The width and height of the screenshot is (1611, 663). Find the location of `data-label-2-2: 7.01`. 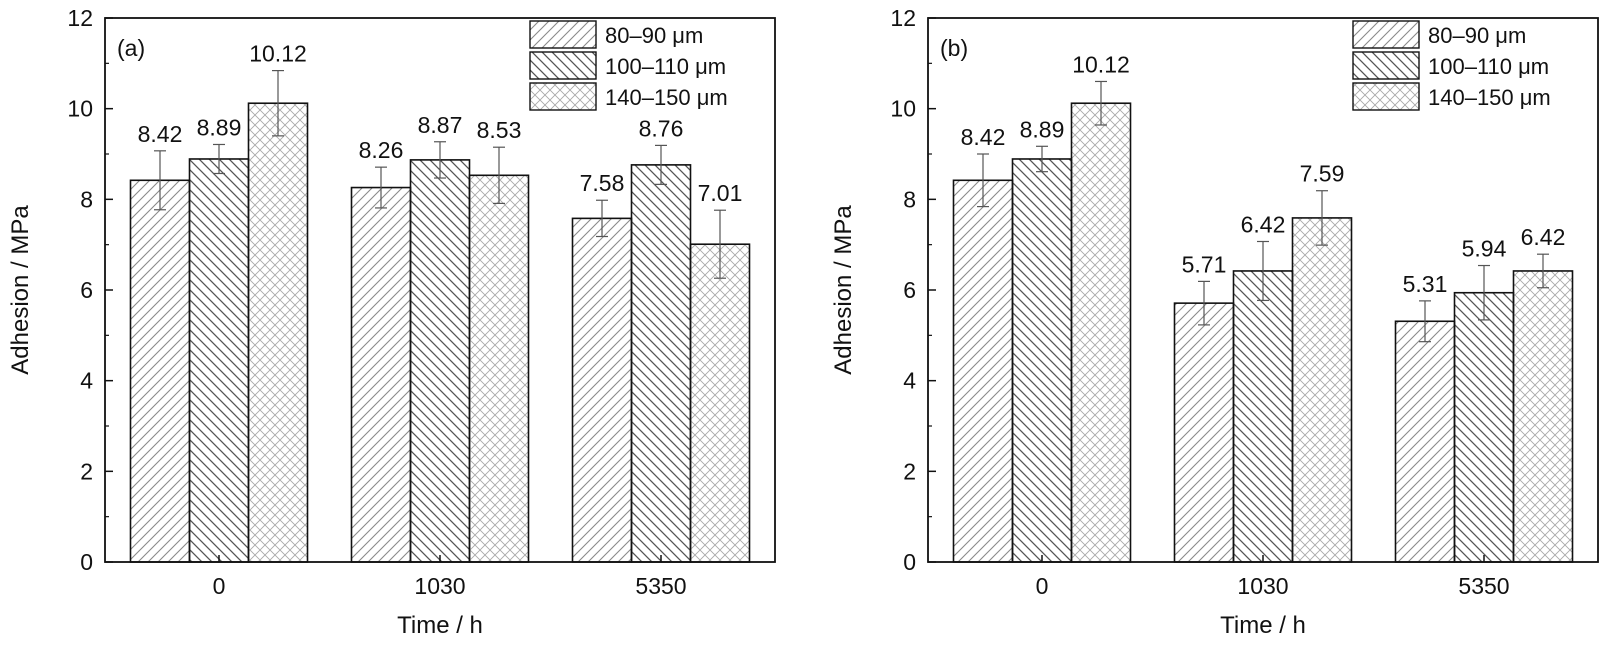

data-label-2-2: 7.01 is located at coordinates (720, 193).